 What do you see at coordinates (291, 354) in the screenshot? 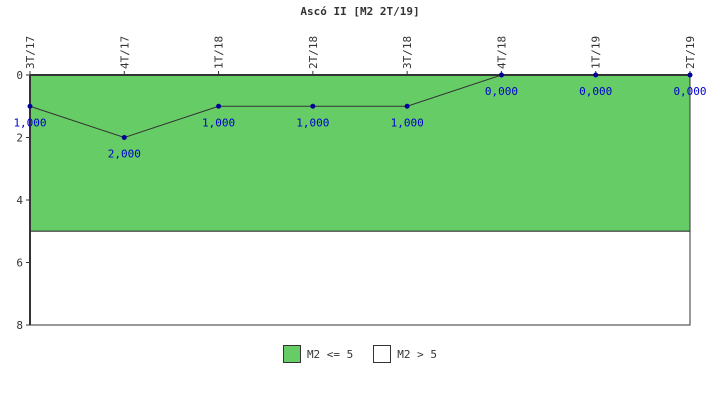
I see `legend-swatch-green` at bounding box center [291, 354].